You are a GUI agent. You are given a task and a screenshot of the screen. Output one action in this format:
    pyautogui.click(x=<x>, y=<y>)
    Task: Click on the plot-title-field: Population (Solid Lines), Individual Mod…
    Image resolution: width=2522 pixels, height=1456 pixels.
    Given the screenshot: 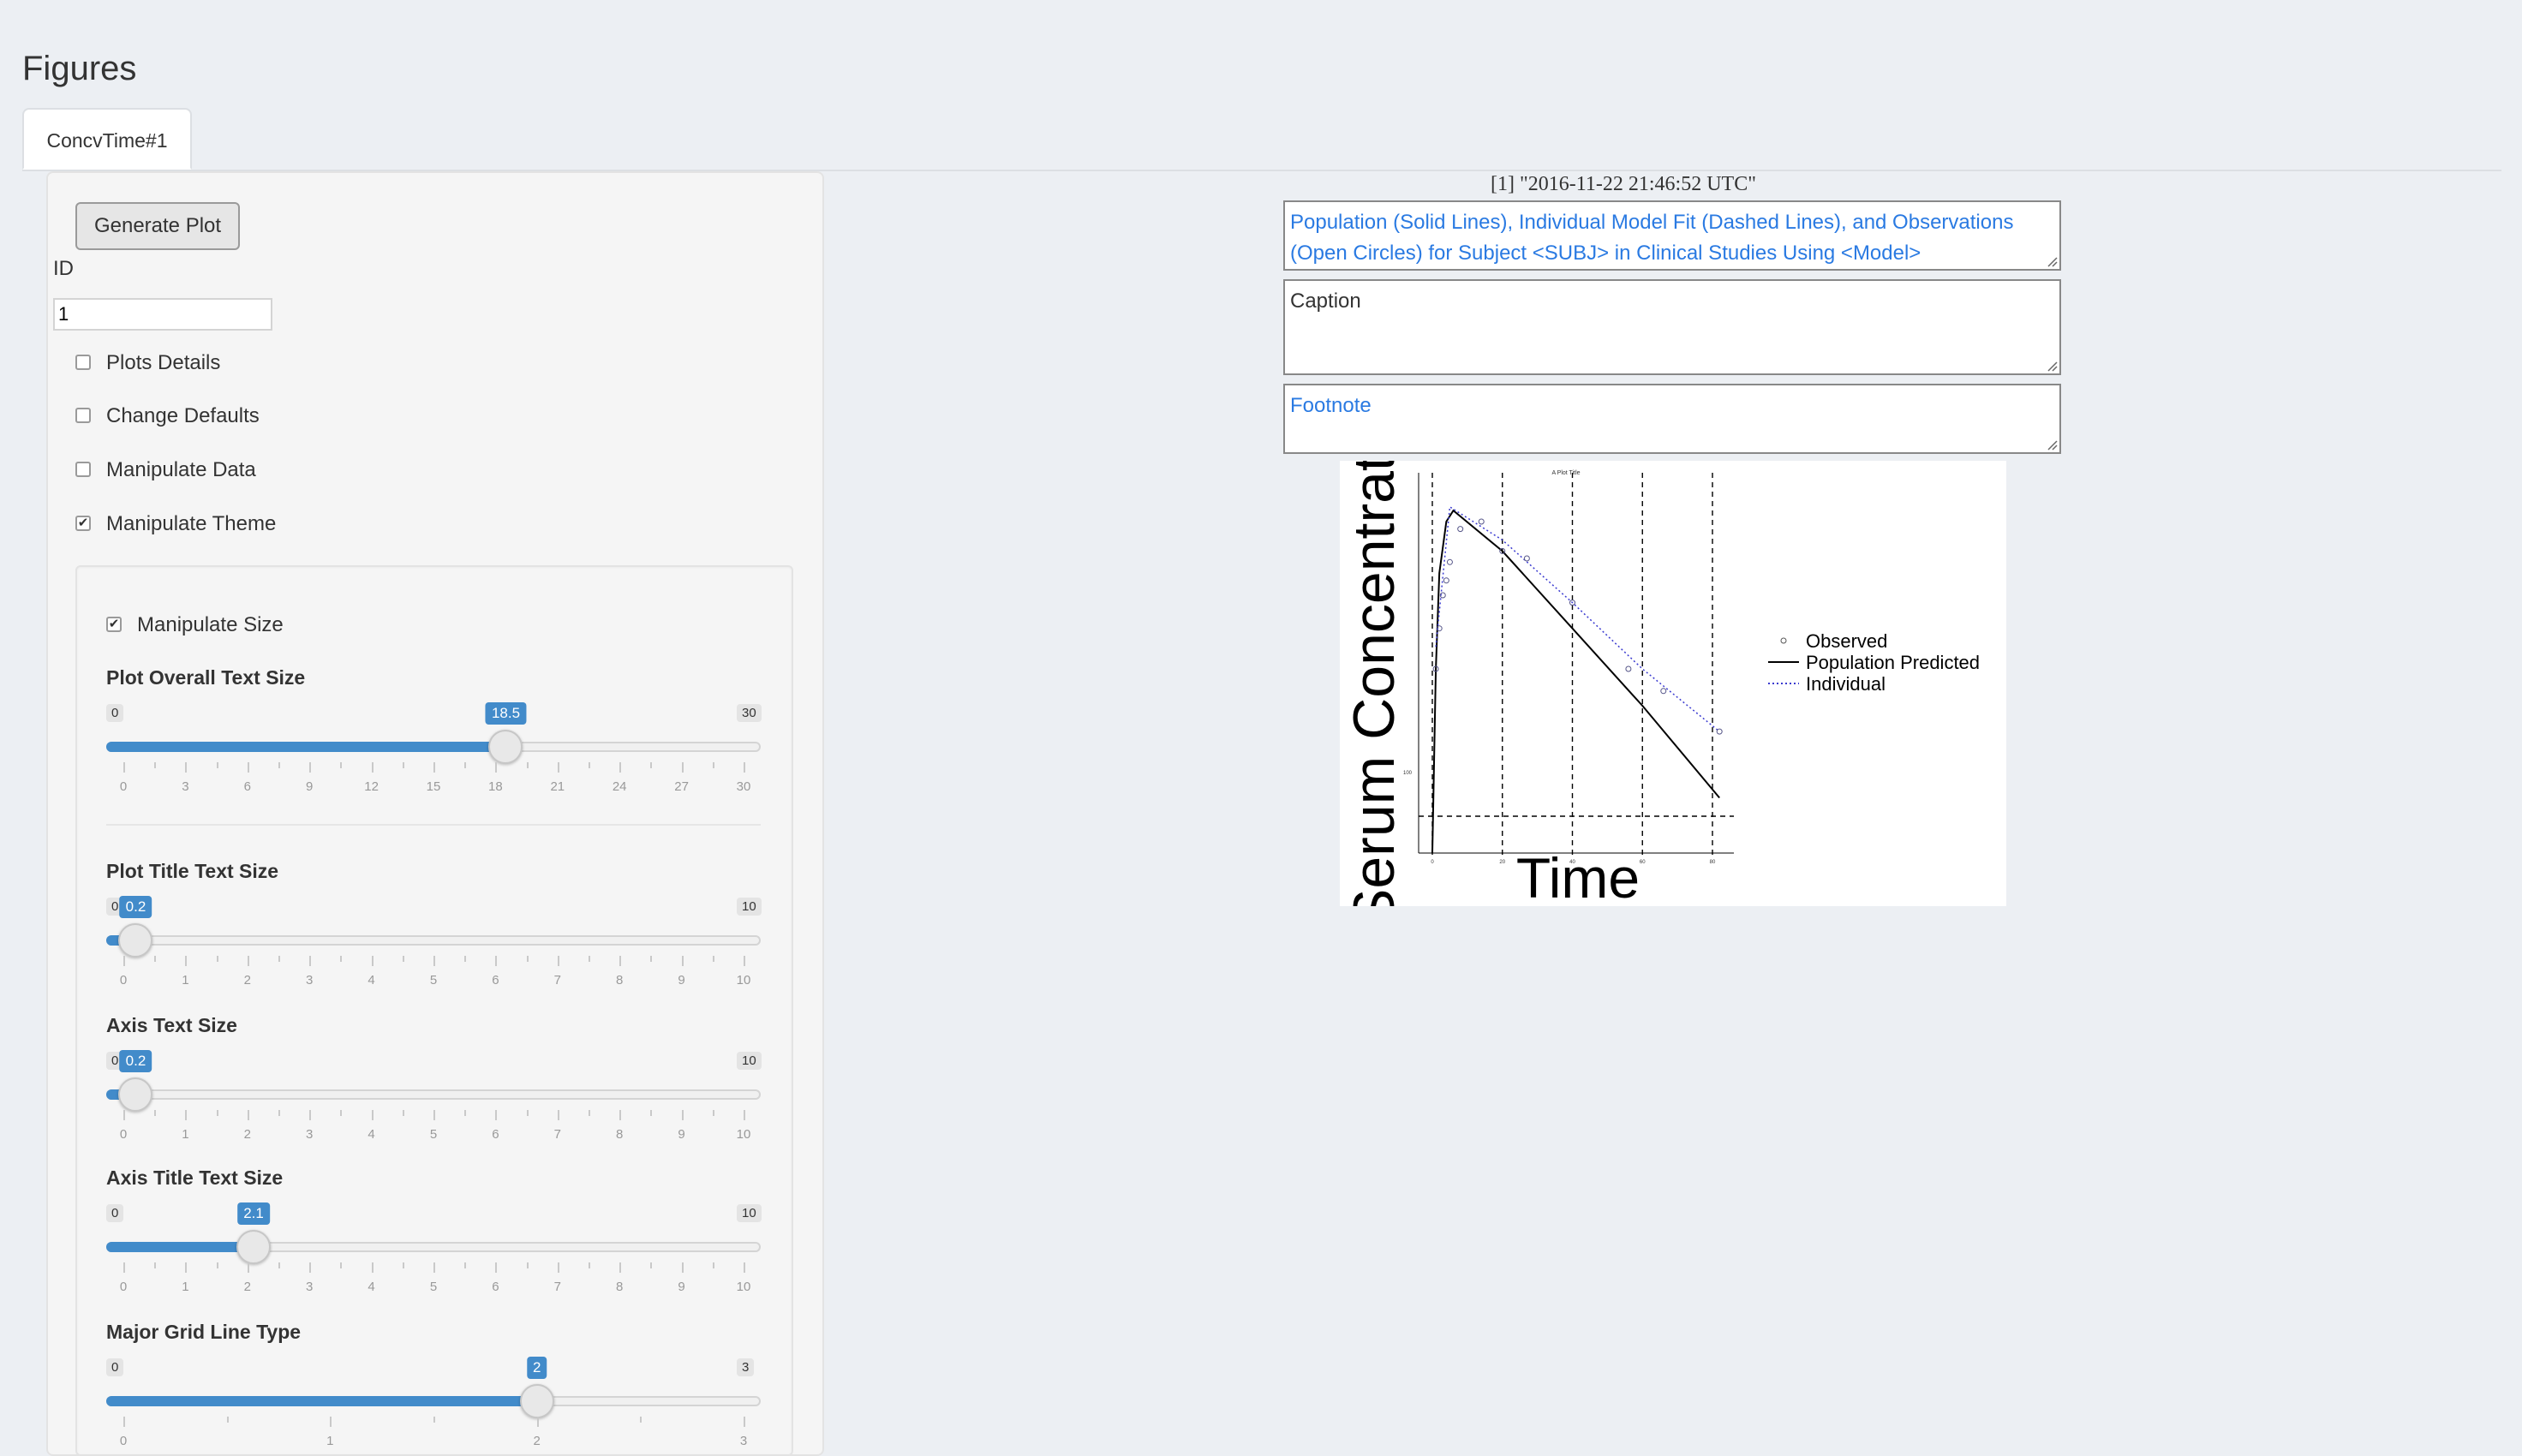 What is the action you would take?
    pyautogui.click(x=1672, y=236)
    